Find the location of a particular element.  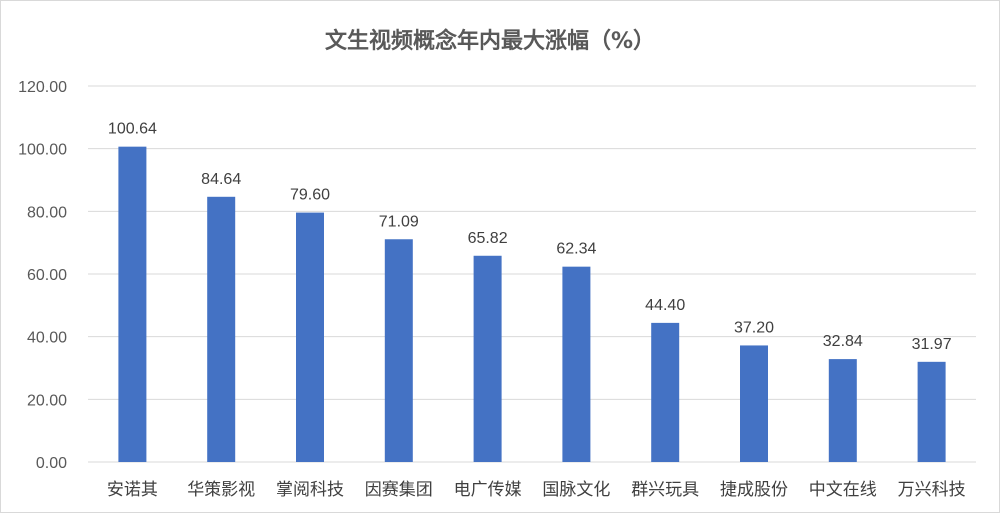

y-axis-ticks: 0.00 20.00 40.00 60.00 80.00 100.00 120.00 is located at coordinates (42, 275).